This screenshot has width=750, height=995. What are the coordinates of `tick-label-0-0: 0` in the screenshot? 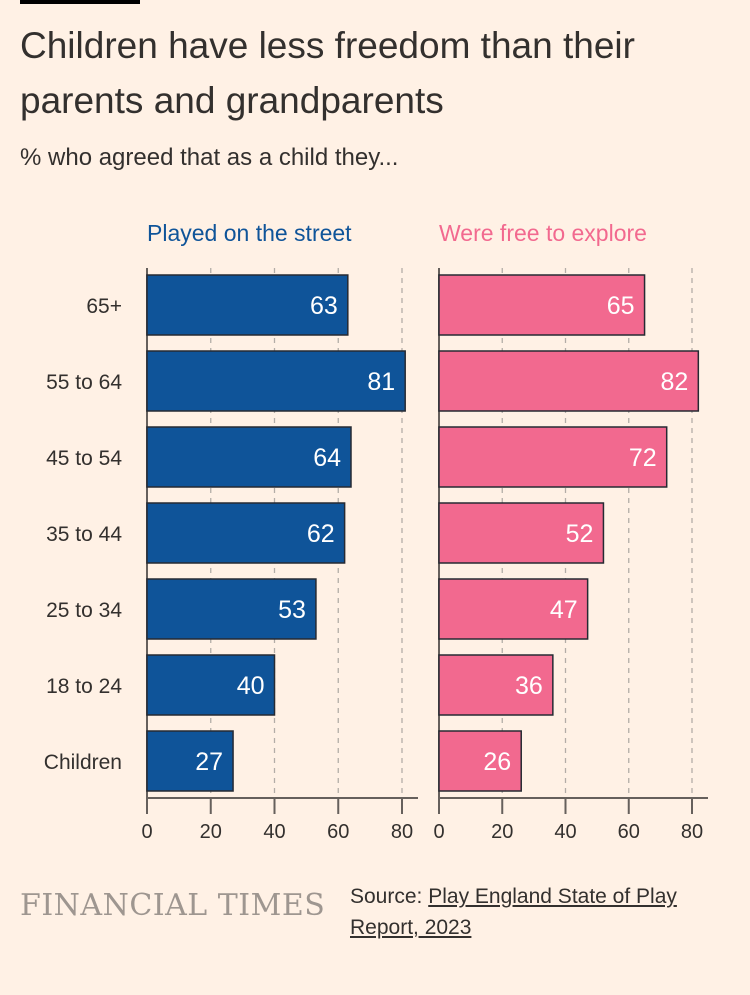 It's located at (146, 832).